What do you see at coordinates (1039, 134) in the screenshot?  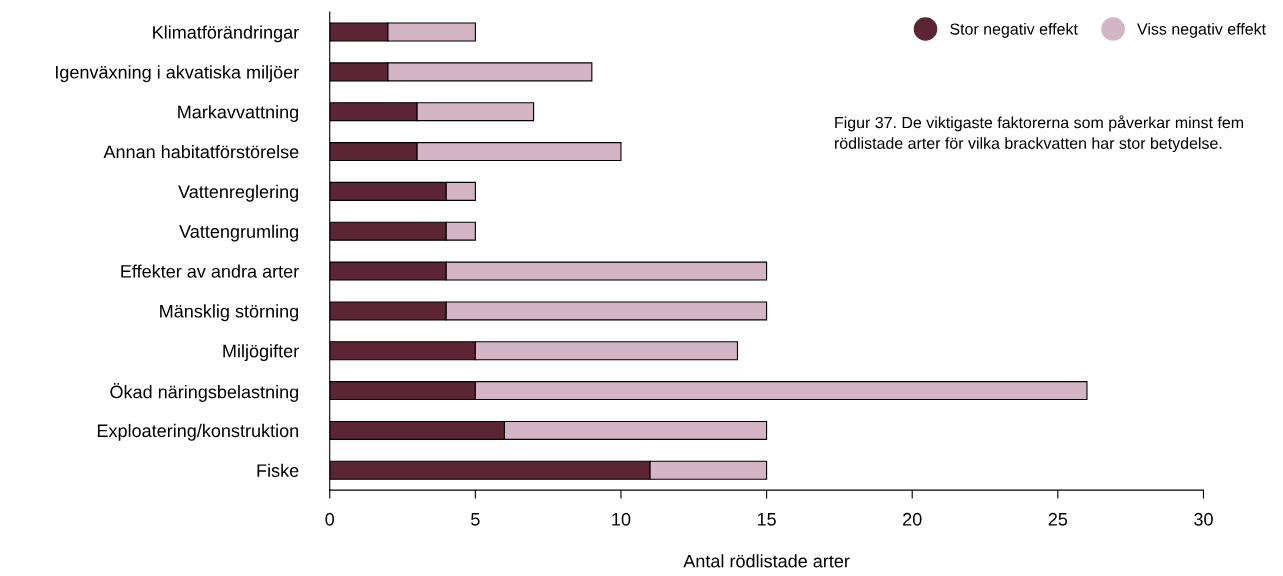 I see `annotation: Figur 37. De viktigaste faktorerna som påverkar minst fem rödlistade arter för vilka brackvatten har stor betydelse.` at bounding box center [1039, 134].